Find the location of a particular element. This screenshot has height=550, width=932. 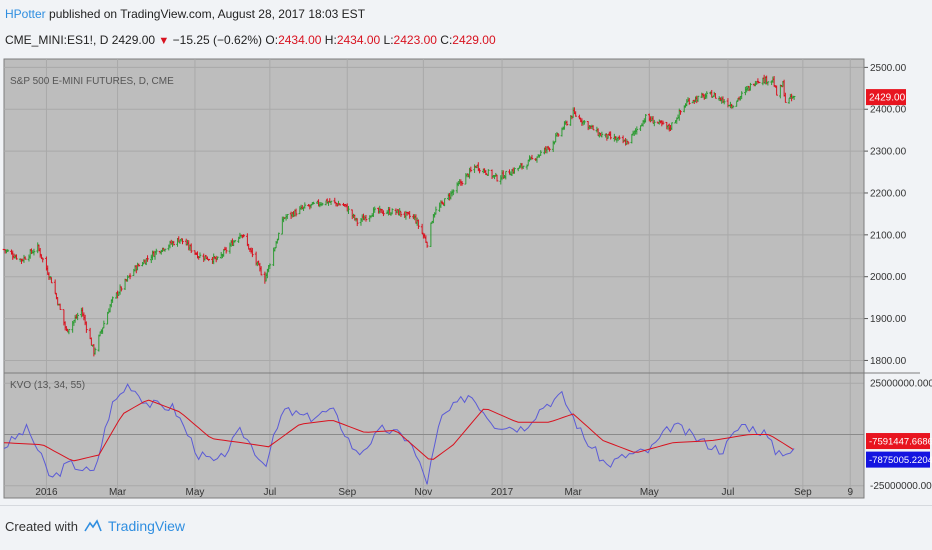

low-label: L: is located at coordinates (387, 40).